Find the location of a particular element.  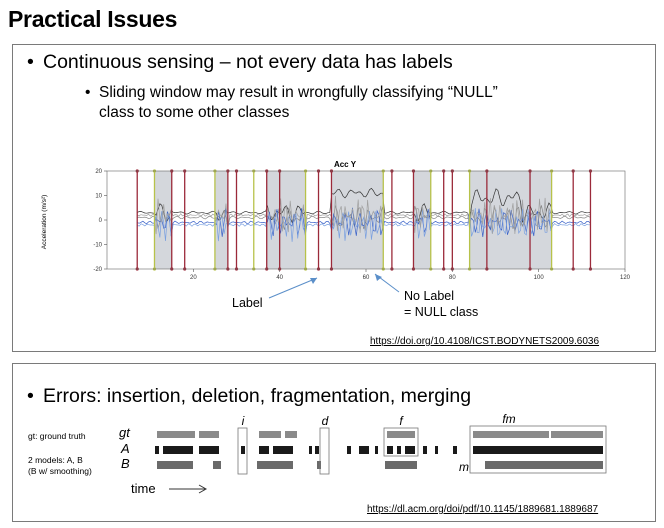

no-label-line2: = NULL class is located at coordinates (441, 312).